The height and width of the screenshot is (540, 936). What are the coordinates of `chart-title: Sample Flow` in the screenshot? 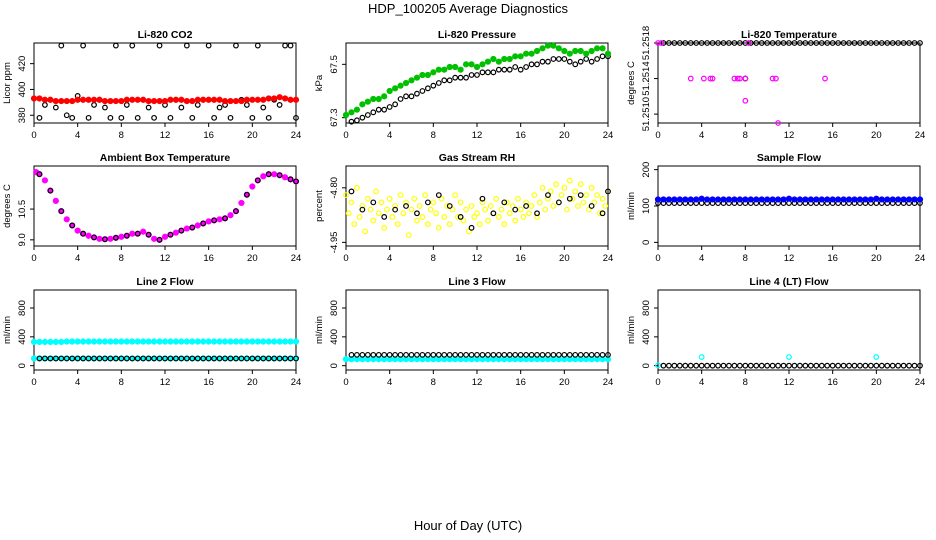 It's located at (789, 158).